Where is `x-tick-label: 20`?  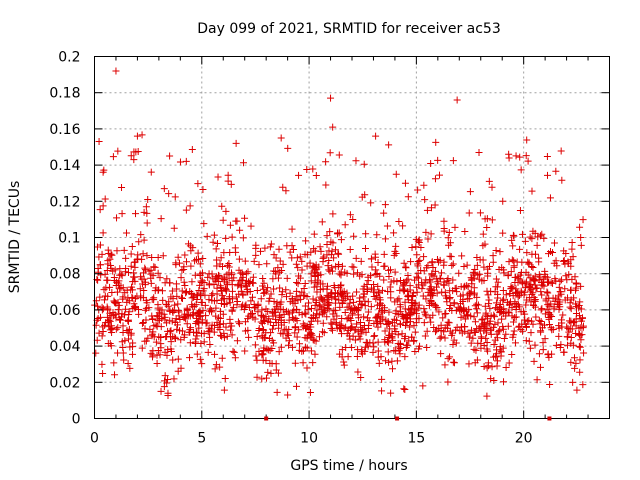
x-tick-label: 20 is located at coordinates (524, 439).